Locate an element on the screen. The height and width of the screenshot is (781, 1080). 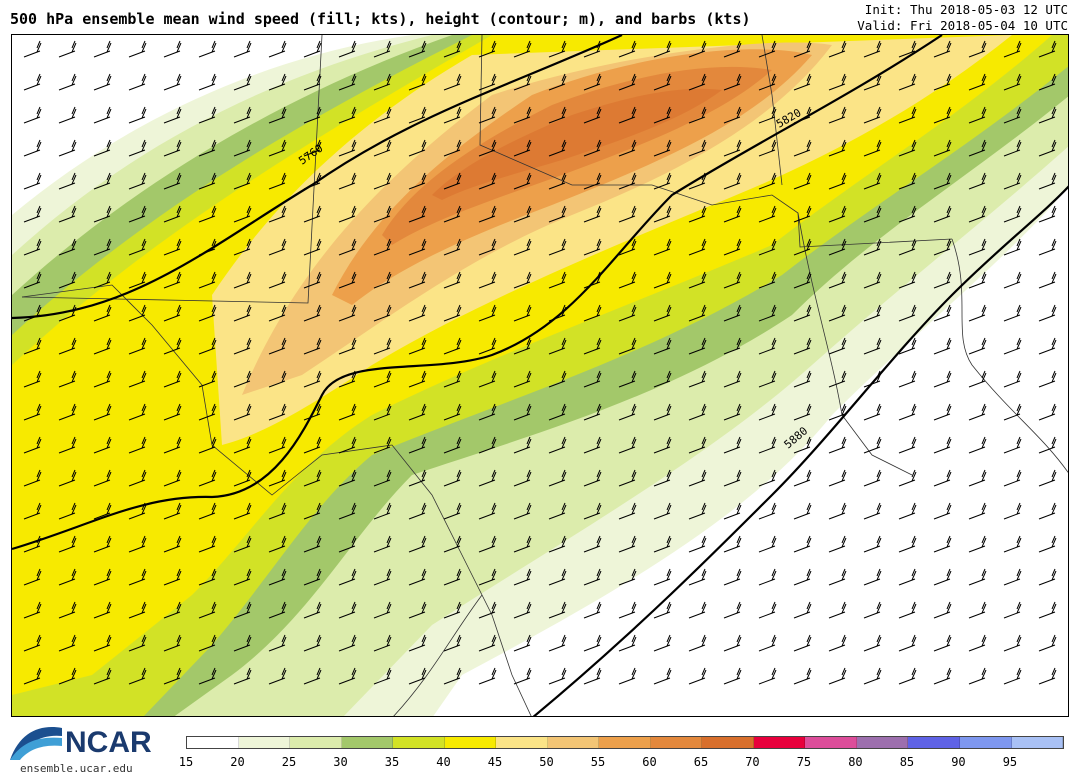
colorbar-tick-label: 95 is located at coordinates (1010, 762).